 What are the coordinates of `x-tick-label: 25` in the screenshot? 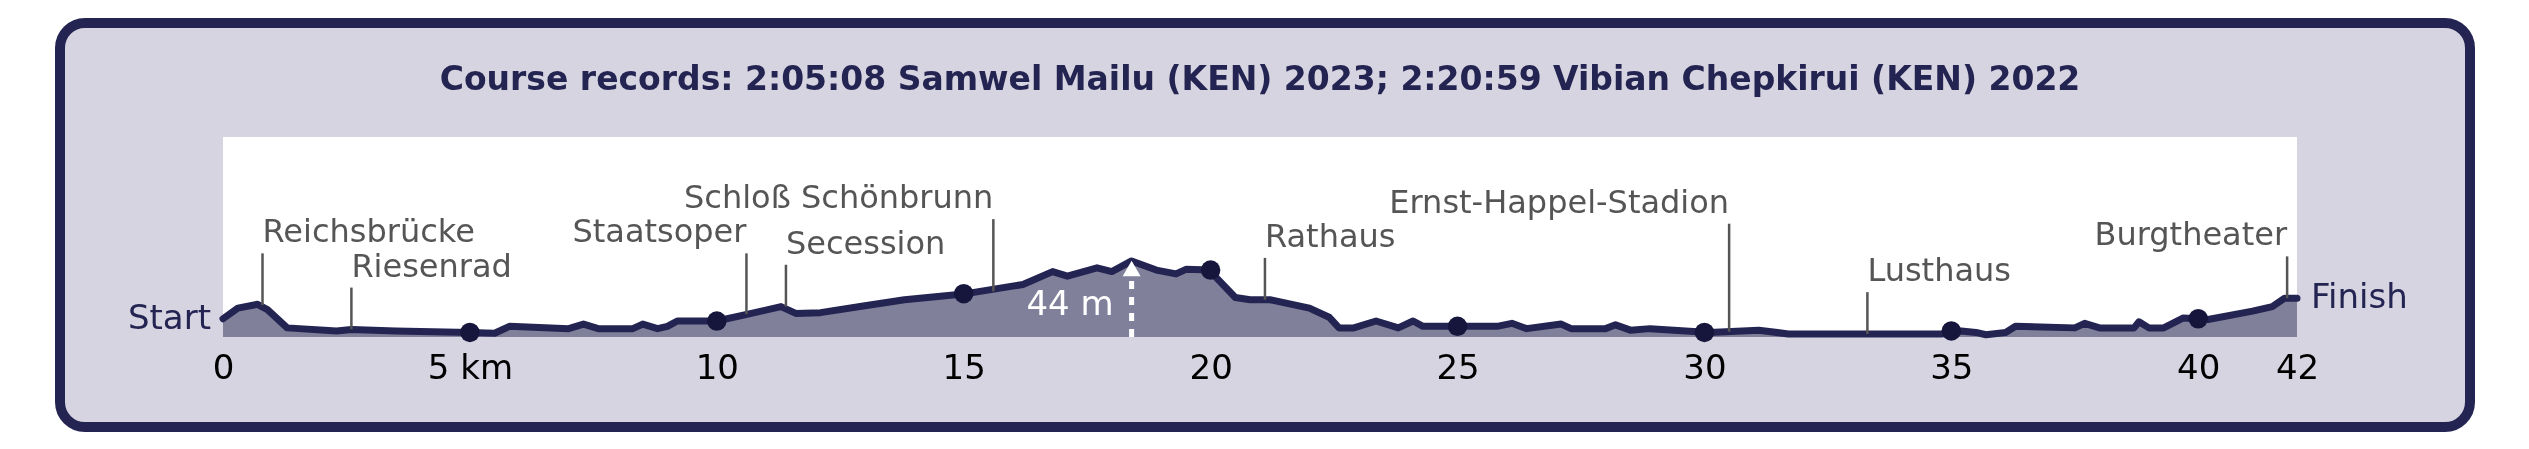 It's located at (1458, 366).